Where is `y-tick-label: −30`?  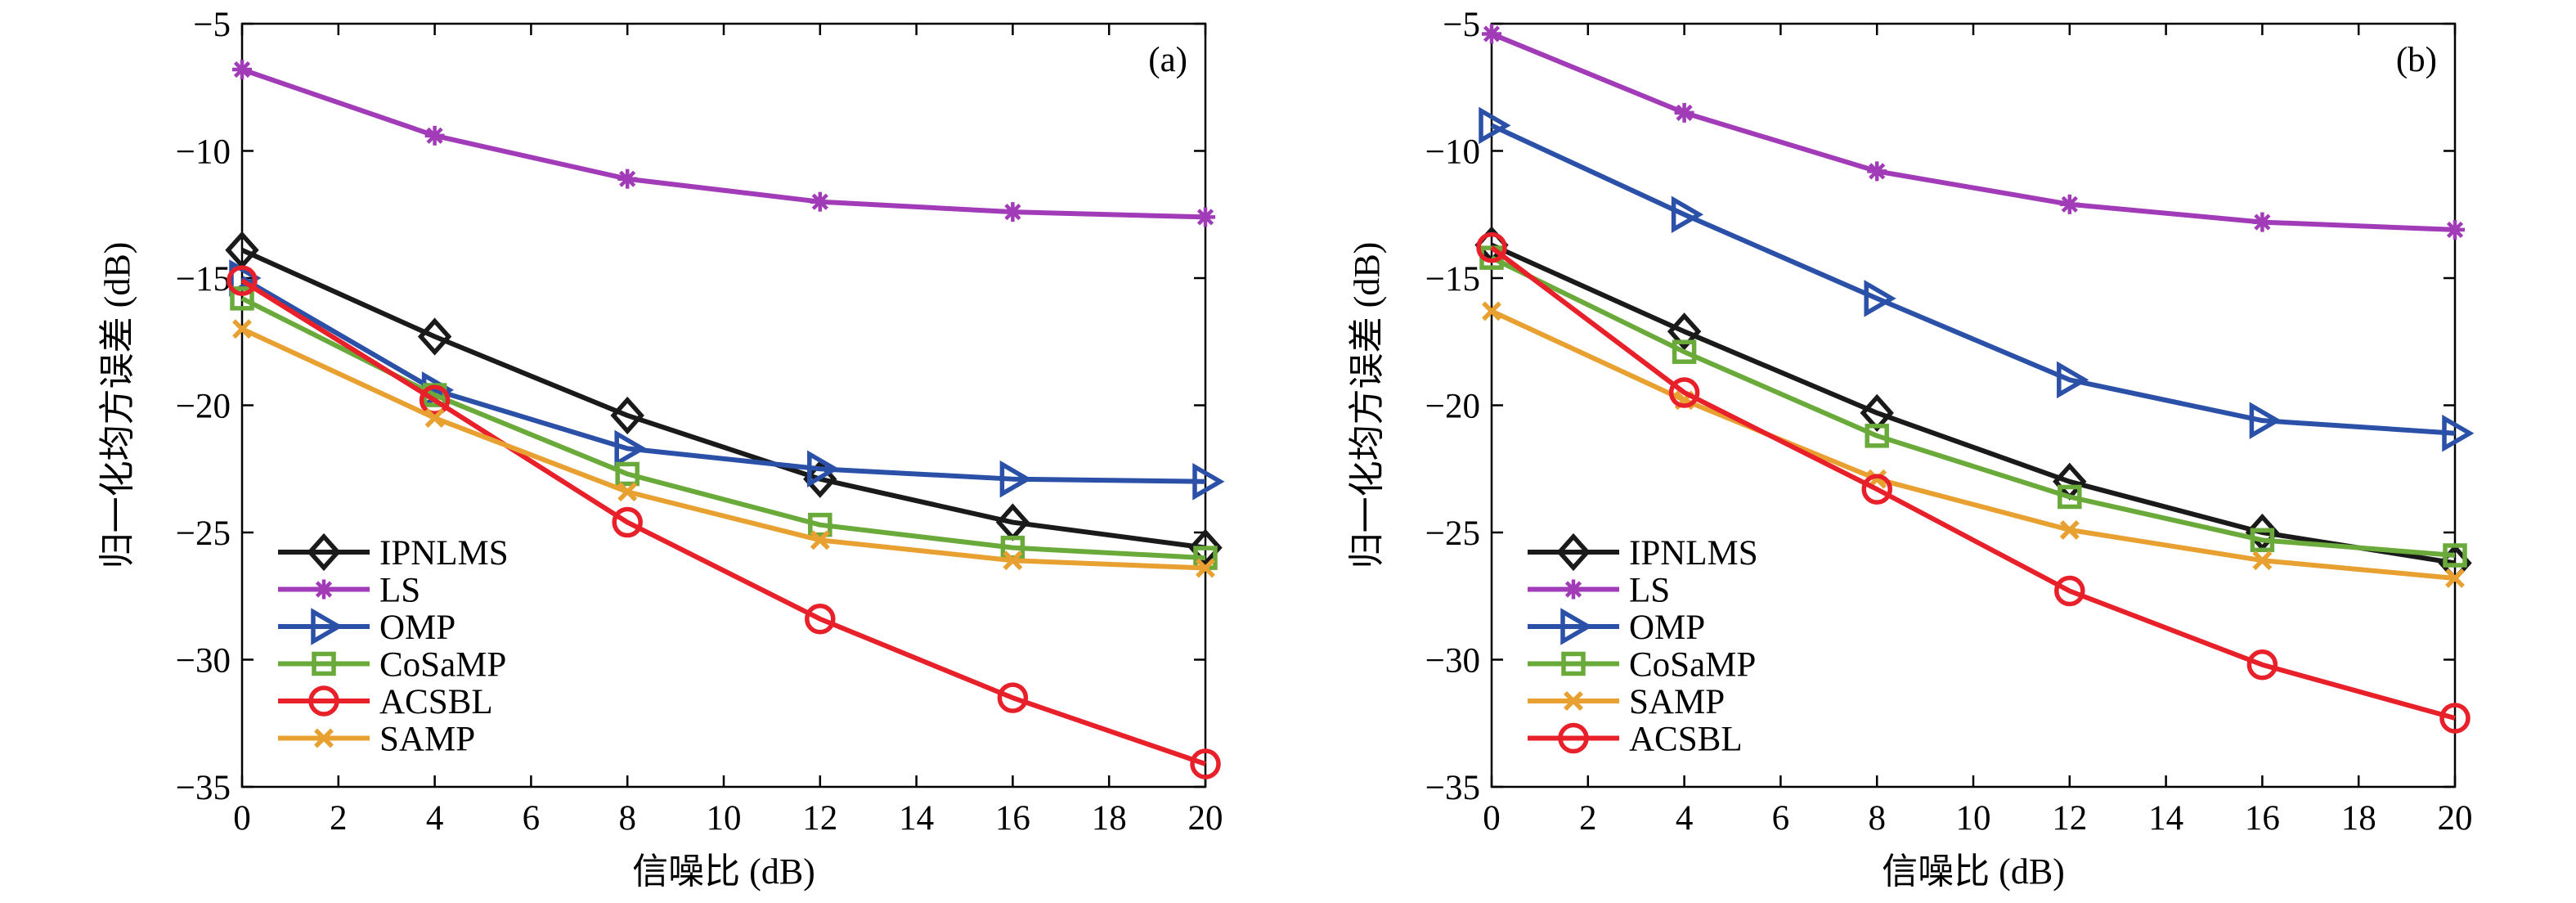
y-tick-label: −30 is located at coordinates (203, 662).